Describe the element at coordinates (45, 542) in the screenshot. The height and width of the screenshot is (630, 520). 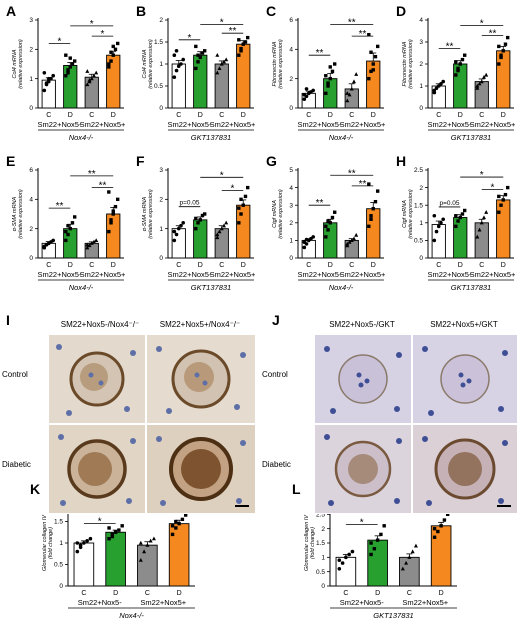
I see `y-axis-label: Glomerular collagen IV` at that location.